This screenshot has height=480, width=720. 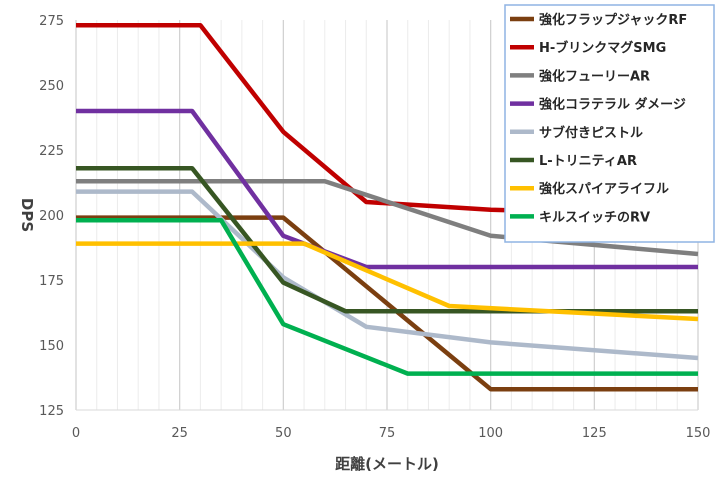 What do you see at coordinates (698, 433) in the screenshot?
I see `x-tick-label: 150` at bounding box center [698, 433].